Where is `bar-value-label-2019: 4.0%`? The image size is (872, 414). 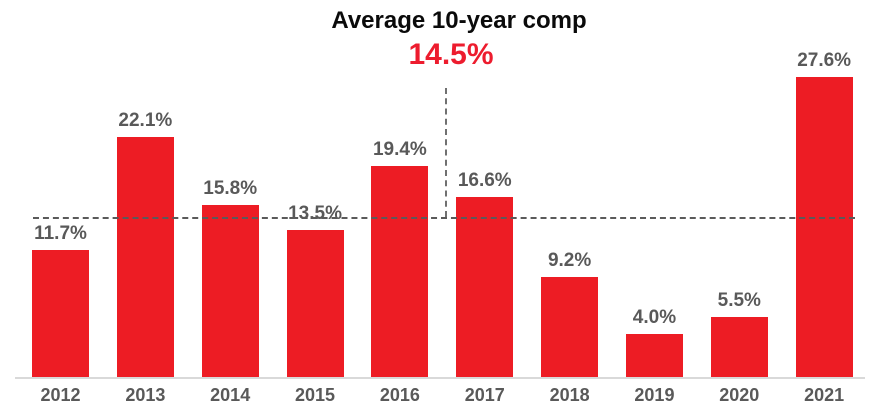
bar-value-label-2019: 4.0% is located at coordinates (654, 317).